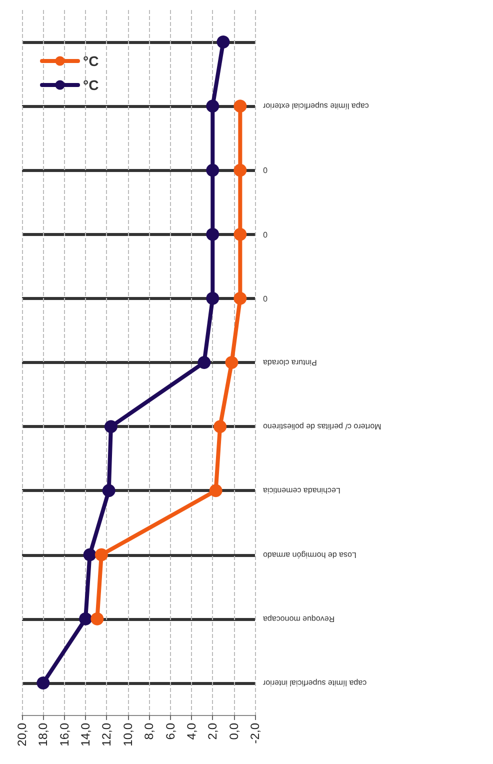 The image size is (493, 764). What do you see at coordinates (322, 427) in the screenshot?
I see `y-tick-label: Mortero c/ perlitas de poliestireno` at bounding box center [322, 427].